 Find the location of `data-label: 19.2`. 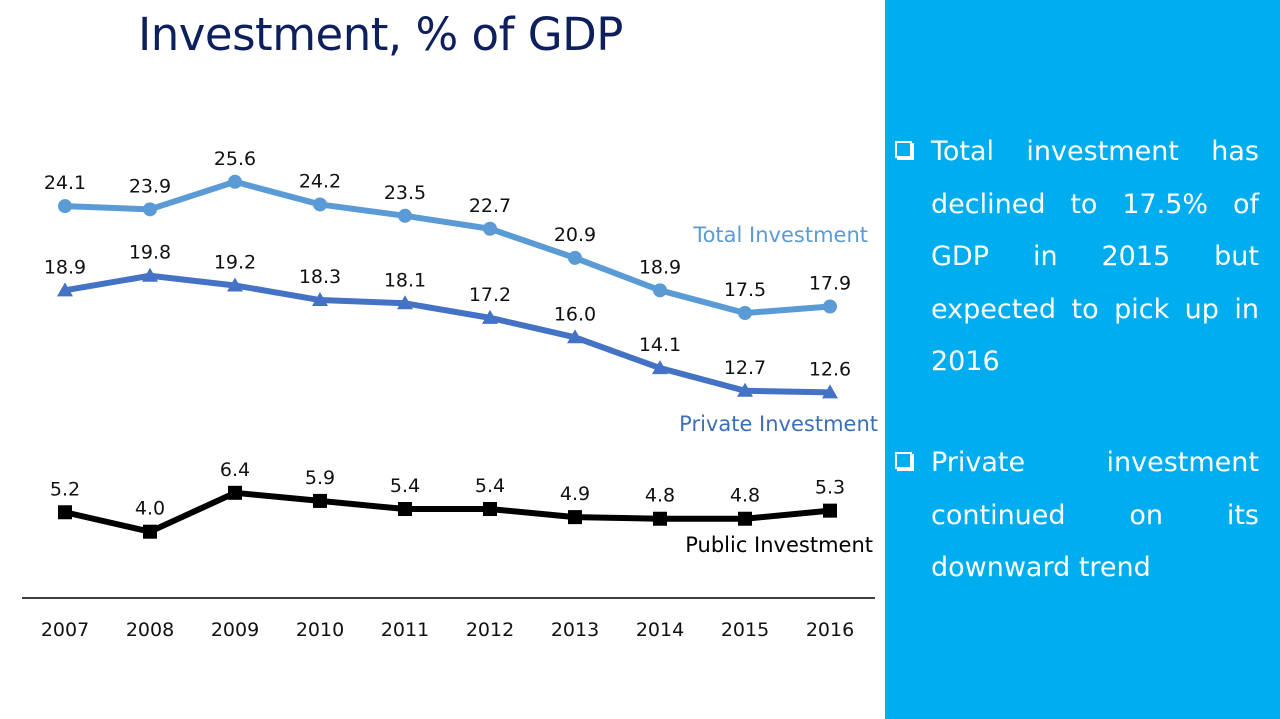

data-label: 19.2 is located at coordinates (235, 262).